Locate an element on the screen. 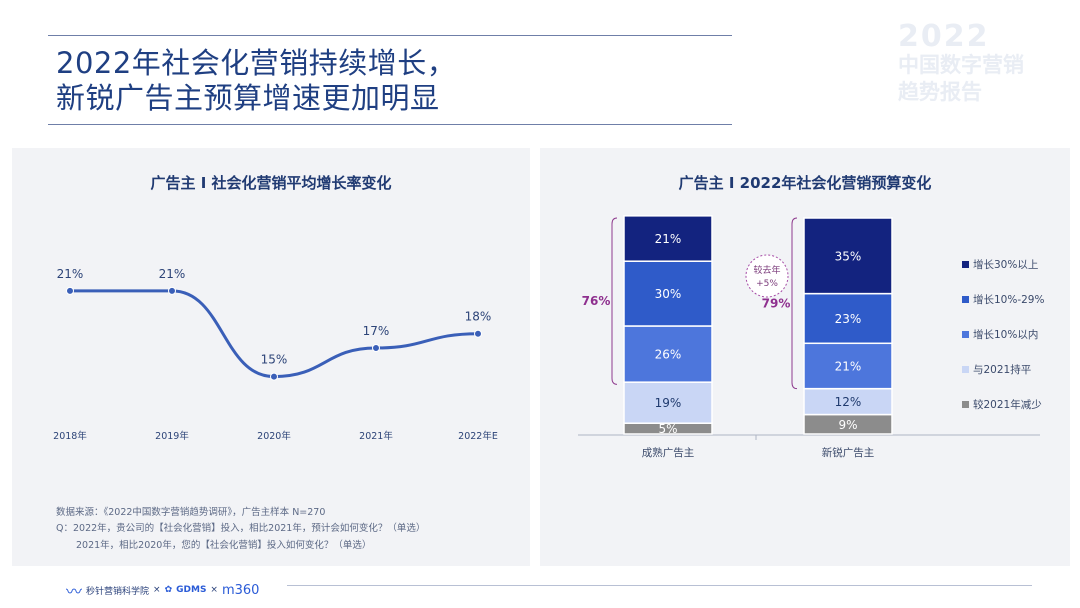  legend-item: 较2021年减少 is located at coordinates (1002, 404).